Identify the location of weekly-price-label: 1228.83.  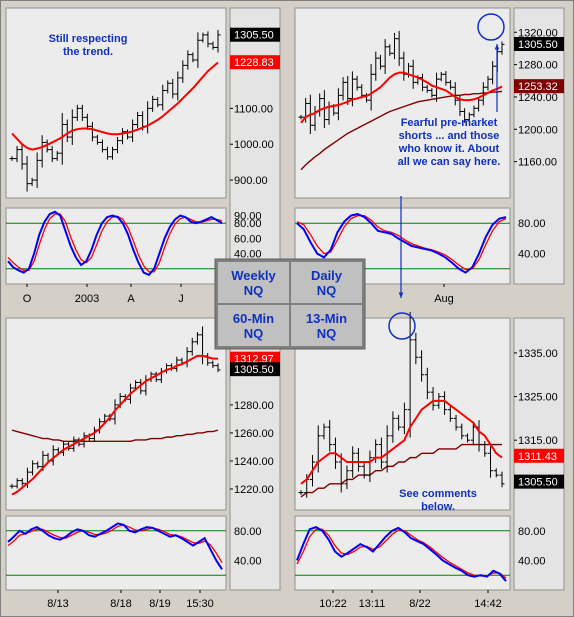
(254, 63).